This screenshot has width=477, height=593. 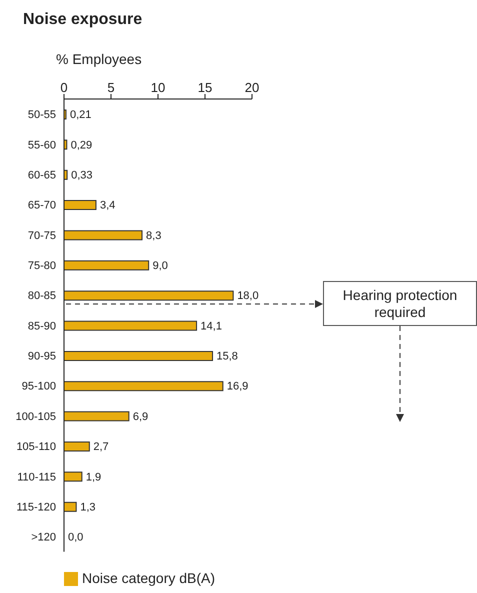 What do you see at coordinates (42, 356) in the screenshot?
I see `y-tick-label: 90-95` at bounding box center [42, 356].